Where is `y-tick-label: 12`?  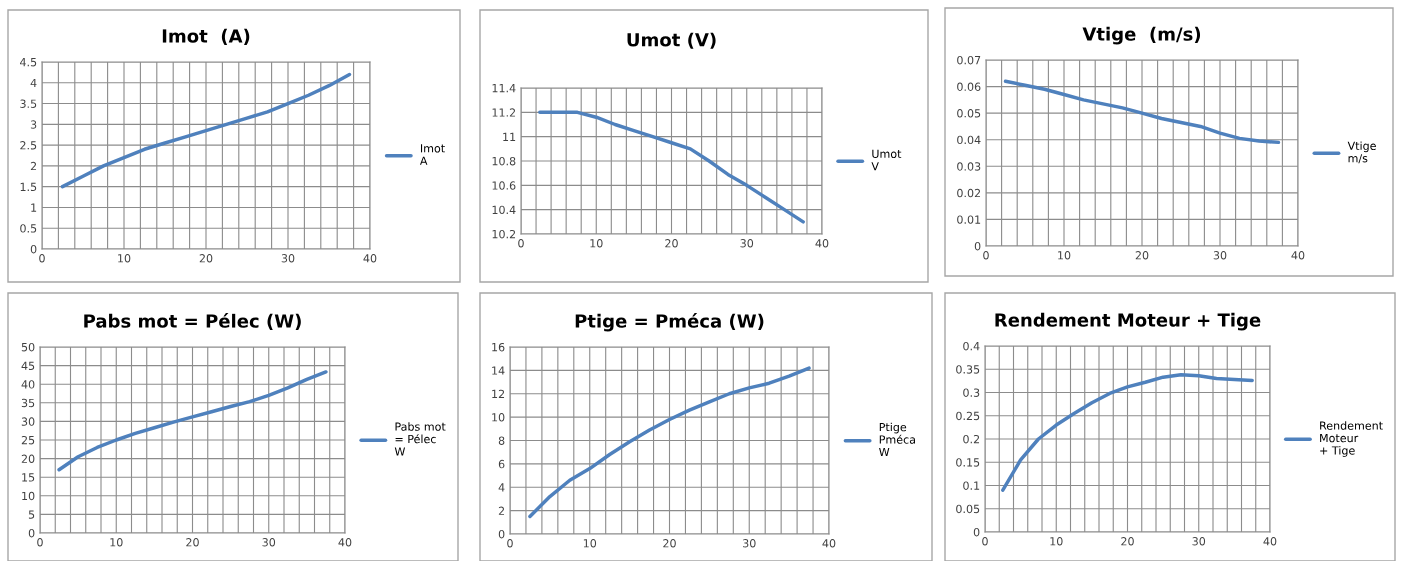 y-tick-label: 12 is located at coordinates (498, 393).